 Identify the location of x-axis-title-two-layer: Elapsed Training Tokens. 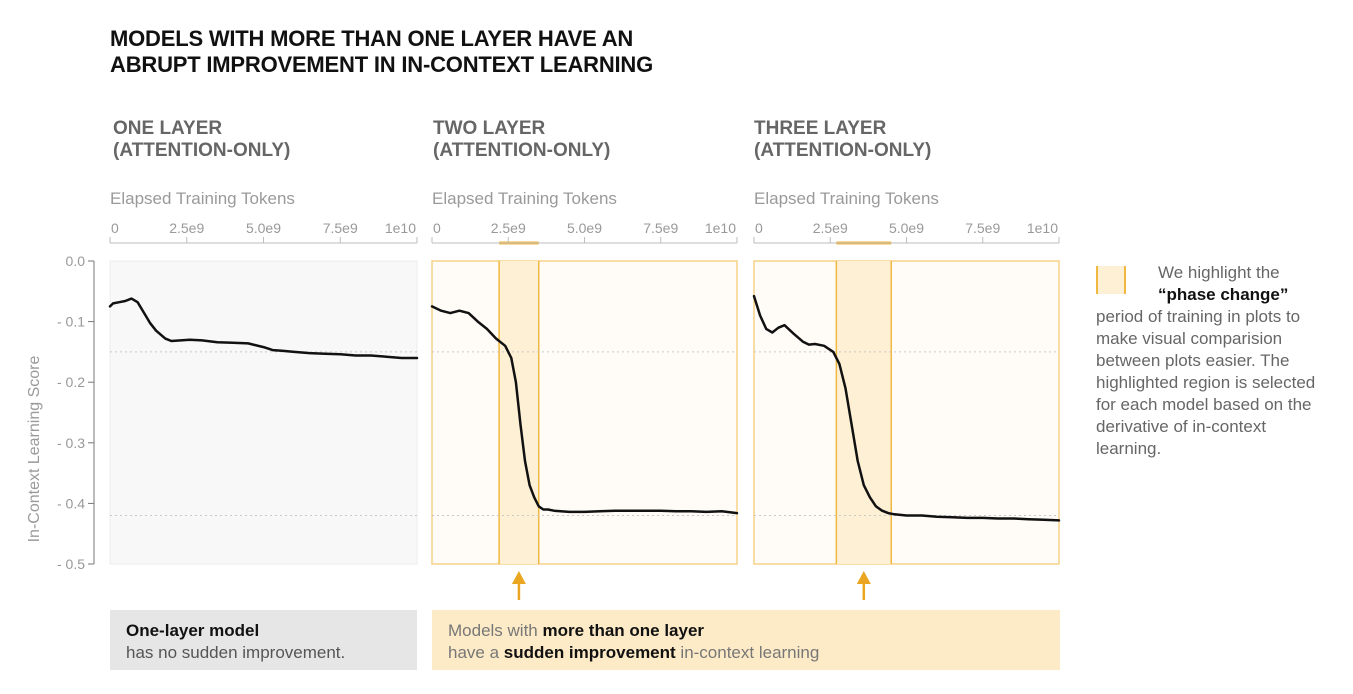
(524, 198).